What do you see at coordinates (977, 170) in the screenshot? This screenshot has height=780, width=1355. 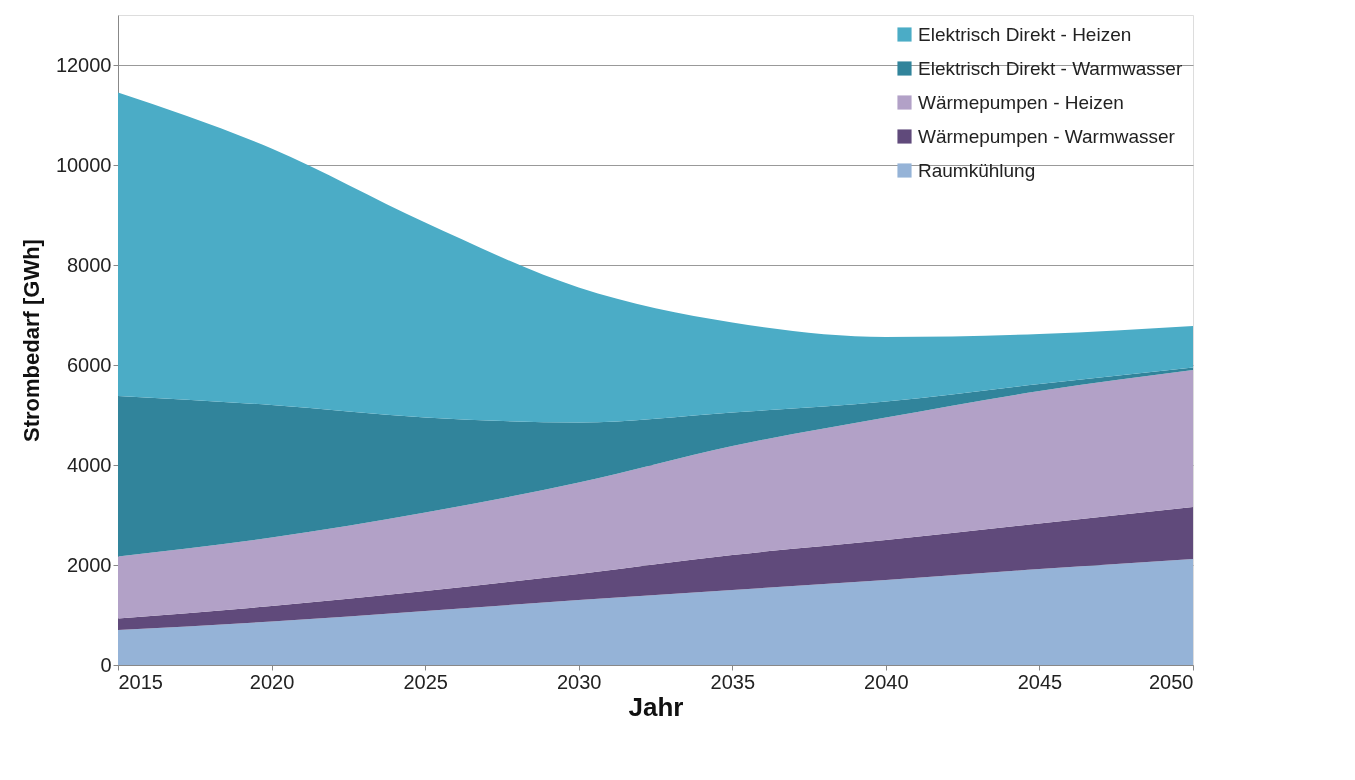 I see `legend-label: Raumkühlung` at bounding box center [977, 170].